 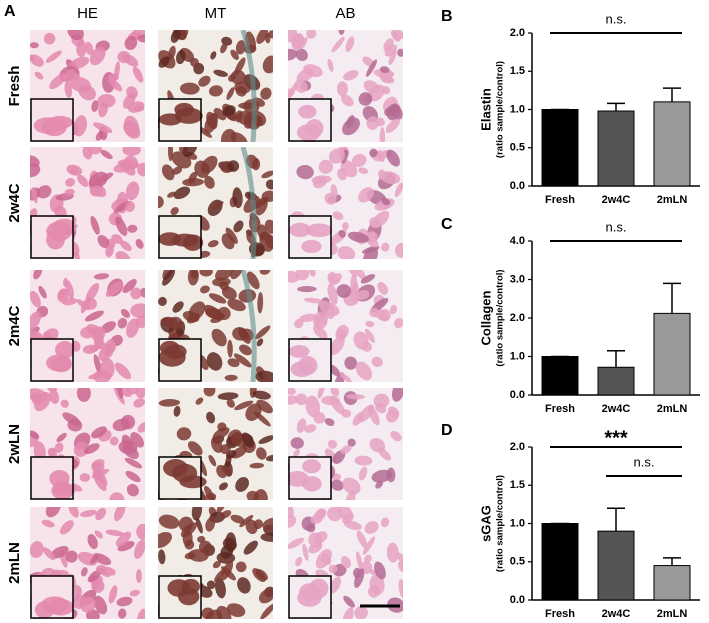 What do you see at coordinates (672, 409) in the screenshot?
I see `x-tick-label: 2mLN` at bounding box center [672, 409].